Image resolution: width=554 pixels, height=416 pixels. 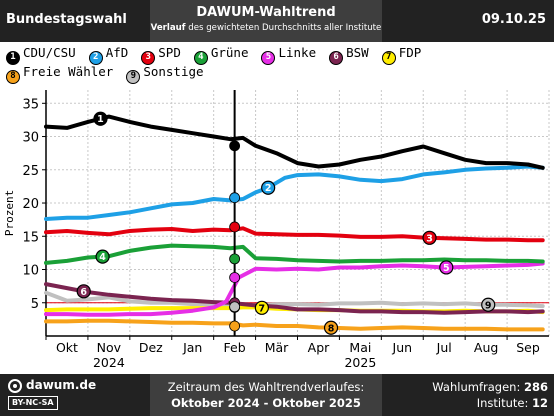 I want to click on y-tick-label: 5, so click(x=35, y=304).